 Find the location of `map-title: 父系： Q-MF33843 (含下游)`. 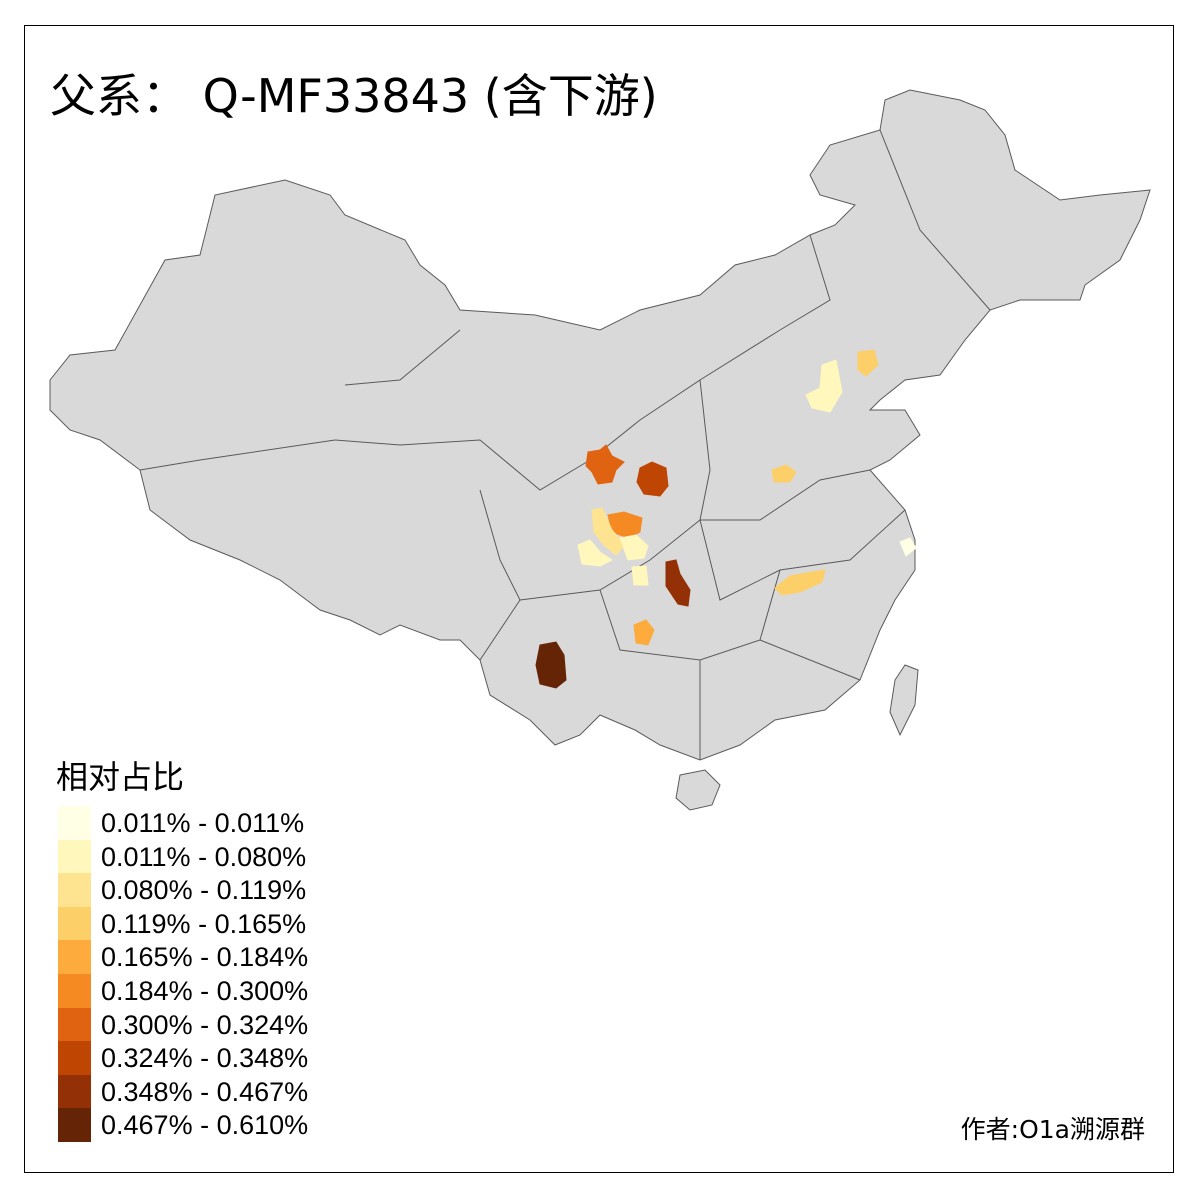

map-title: 父系： Q-MF33843 (含下游) is located at coordinates (354, 96).